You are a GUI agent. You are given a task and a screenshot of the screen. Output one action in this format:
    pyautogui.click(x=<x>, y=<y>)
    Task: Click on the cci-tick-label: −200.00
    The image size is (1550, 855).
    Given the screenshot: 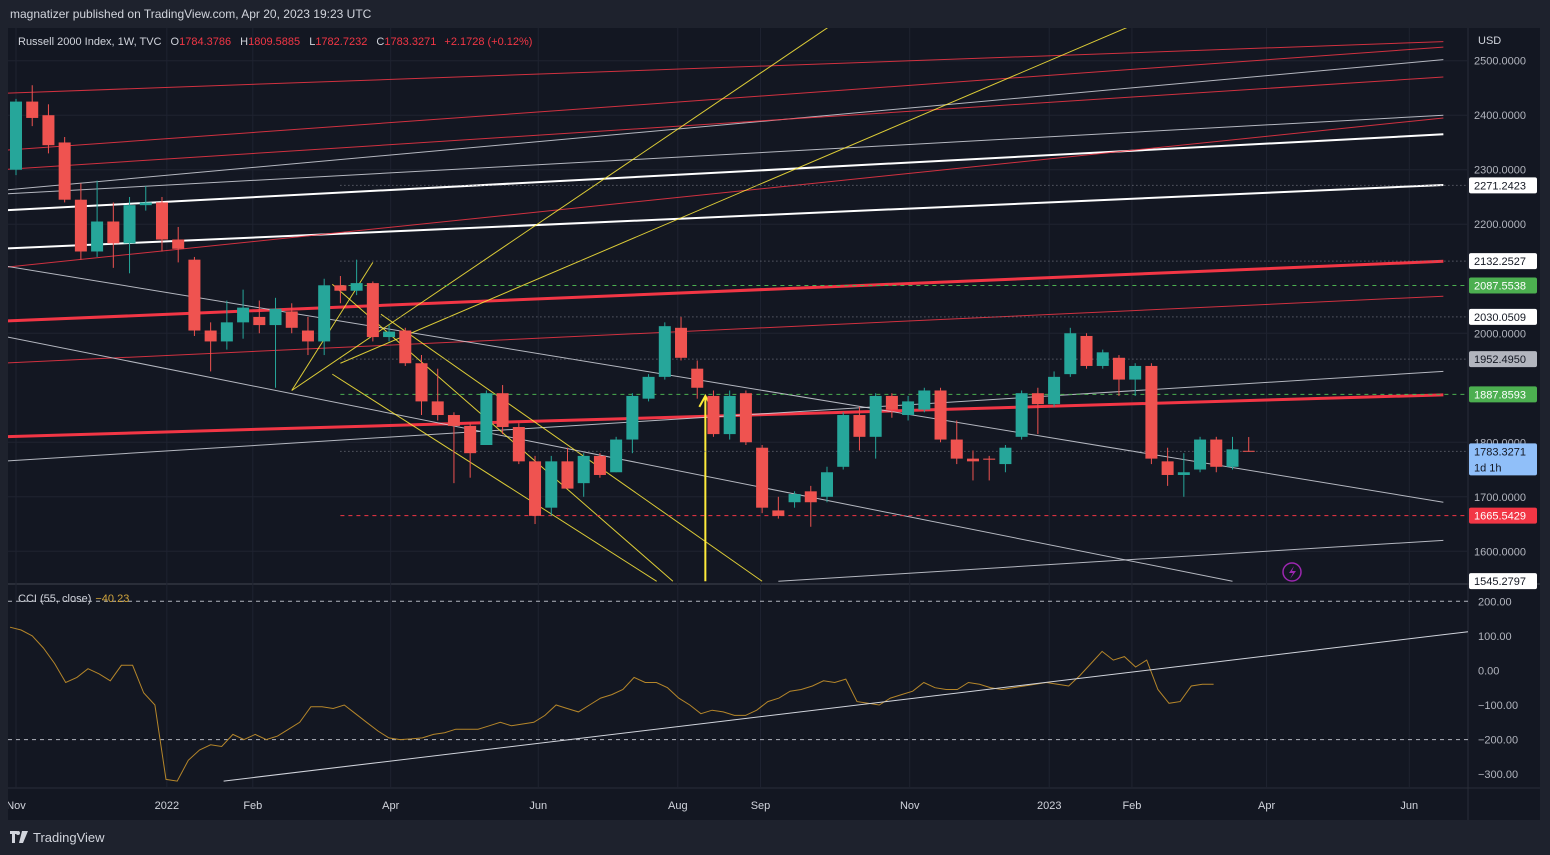 What is the action you would take?
    pyautogui.click(x=1498, y=741)
    